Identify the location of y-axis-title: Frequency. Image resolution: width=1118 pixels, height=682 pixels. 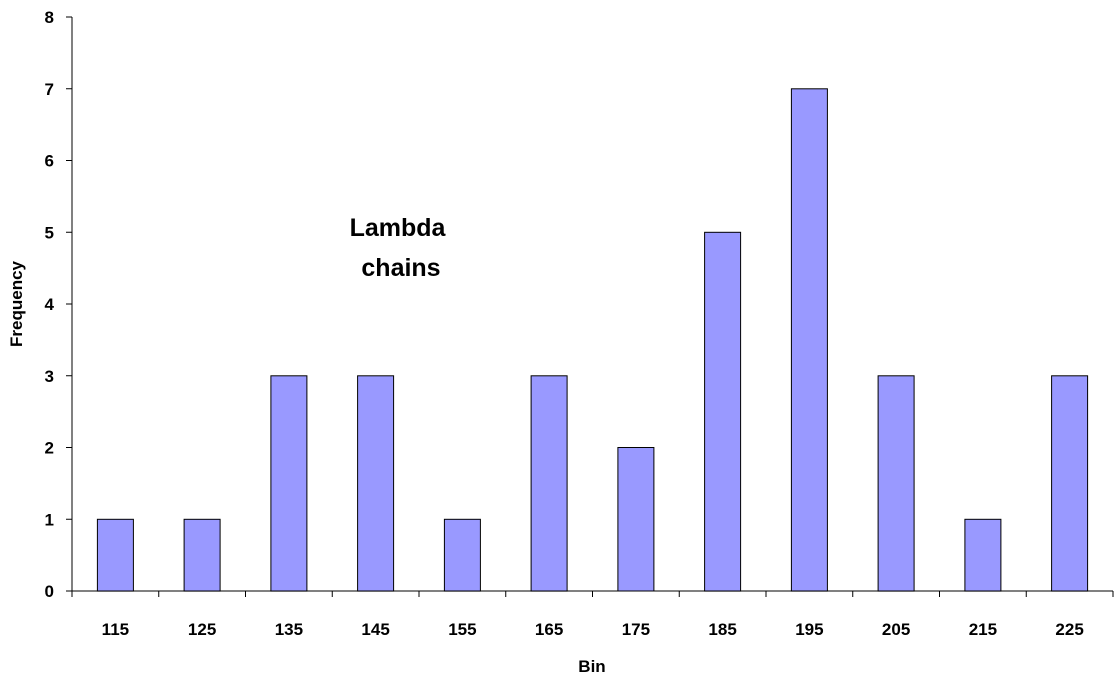
(16, 303).